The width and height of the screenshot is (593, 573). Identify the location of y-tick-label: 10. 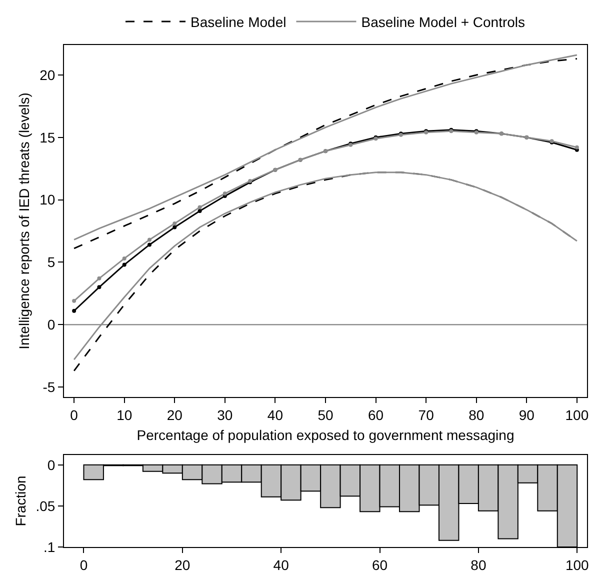
(48, 200).